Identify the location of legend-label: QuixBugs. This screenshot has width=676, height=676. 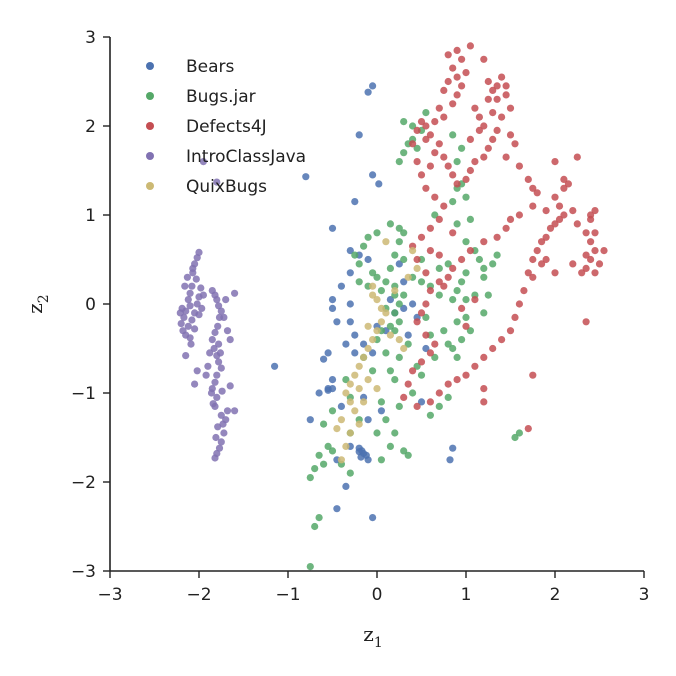
(226, 187).